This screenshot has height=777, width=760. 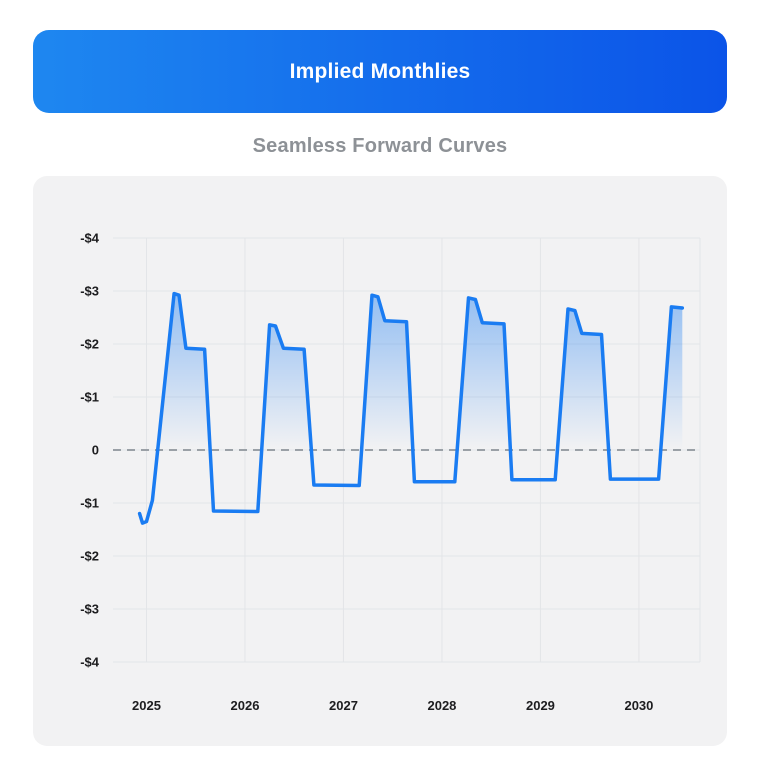 I want to click on x-tick-label: 2030, so click(x=638, y=705).